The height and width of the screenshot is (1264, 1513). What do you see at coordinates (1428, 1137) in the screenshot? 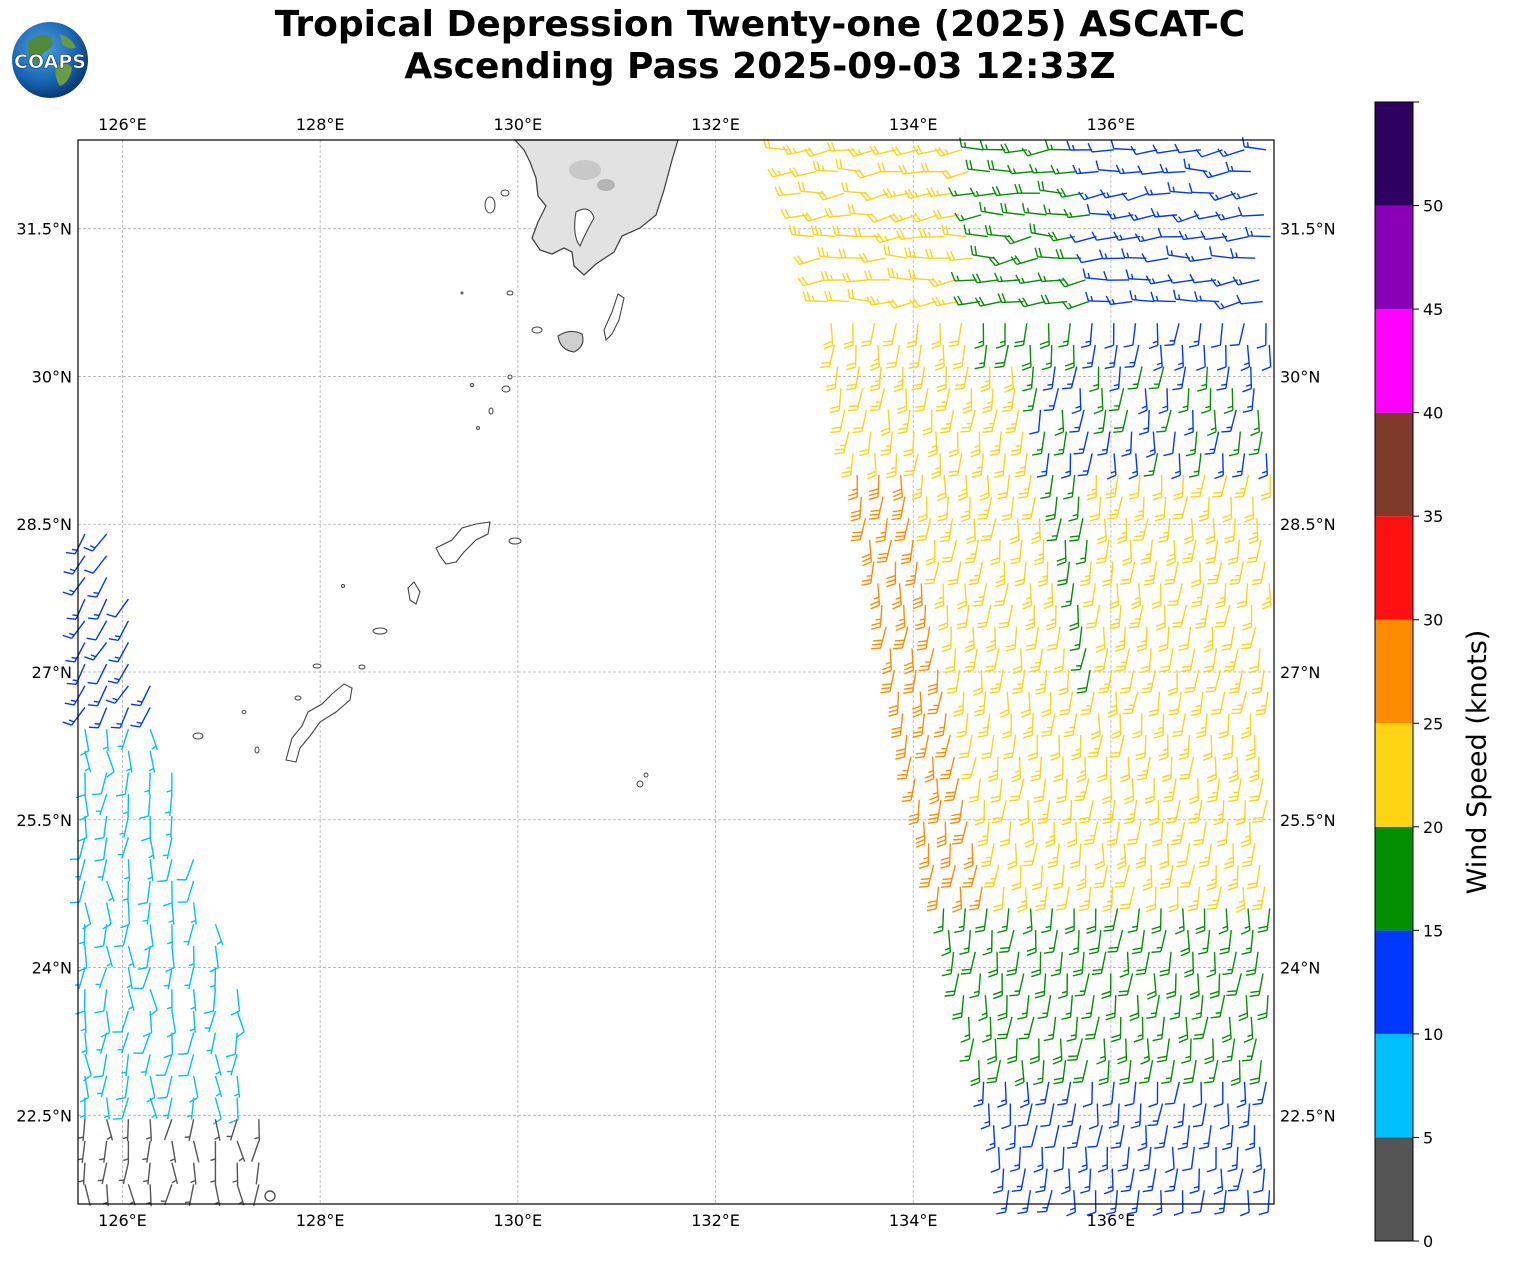
I see `colorbar-tick-label: 5` at bounding box center [1428, 1137].